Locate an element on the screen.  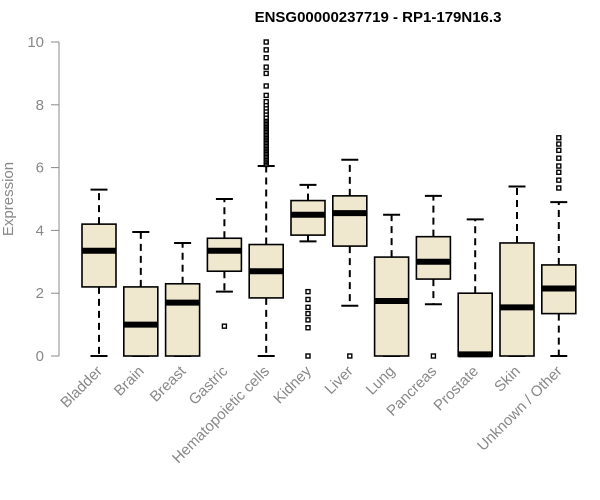
y-tick-label: 0 is located at coordinates (40, 356).